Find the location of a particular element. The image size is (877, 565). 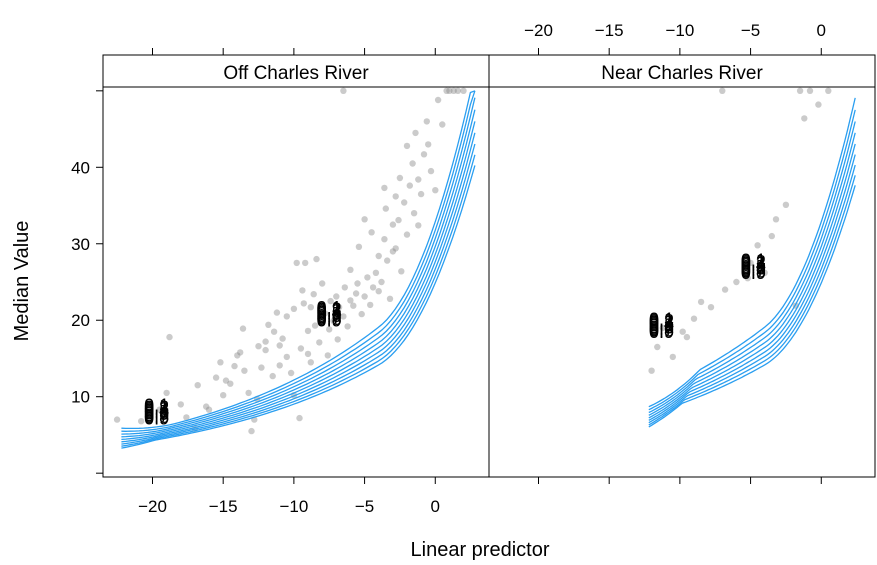

strip-label-1: Off Charles River is located at coordinates (296, 73).